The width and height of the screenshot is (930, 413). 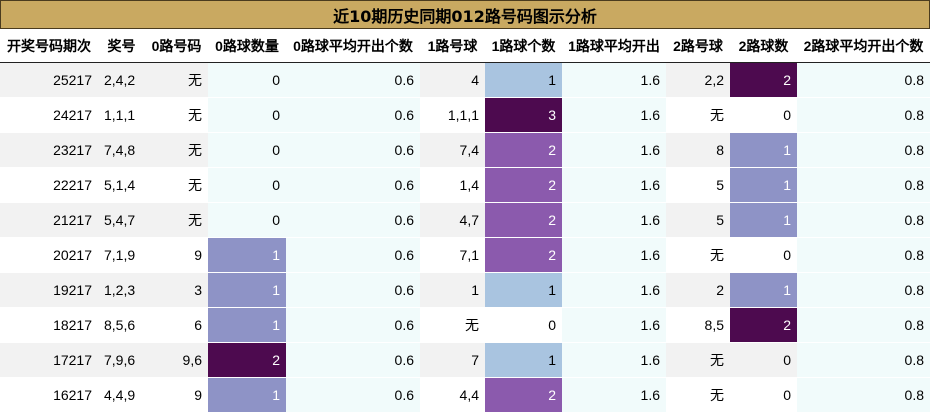 What do you see at coordinates (465, 325) in the screenshot?
I see `table-row: 18217 8,5,6 6 1 0.6 无 0 1.6 8,5 2 0.8` at bounding box center [465, 325].